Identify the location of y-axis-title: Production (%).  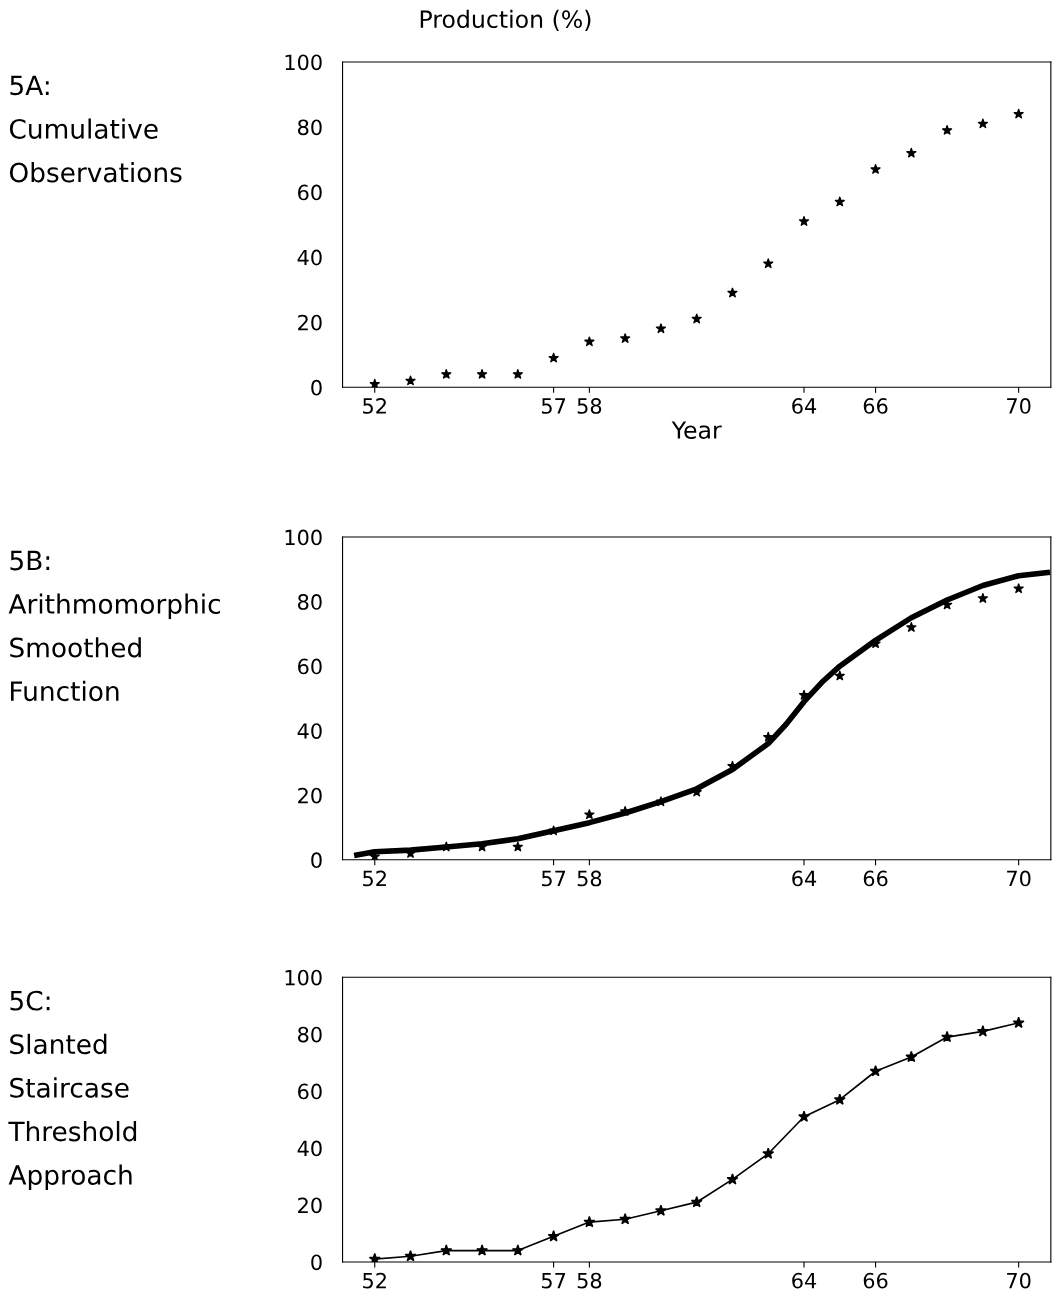
(505, 20).